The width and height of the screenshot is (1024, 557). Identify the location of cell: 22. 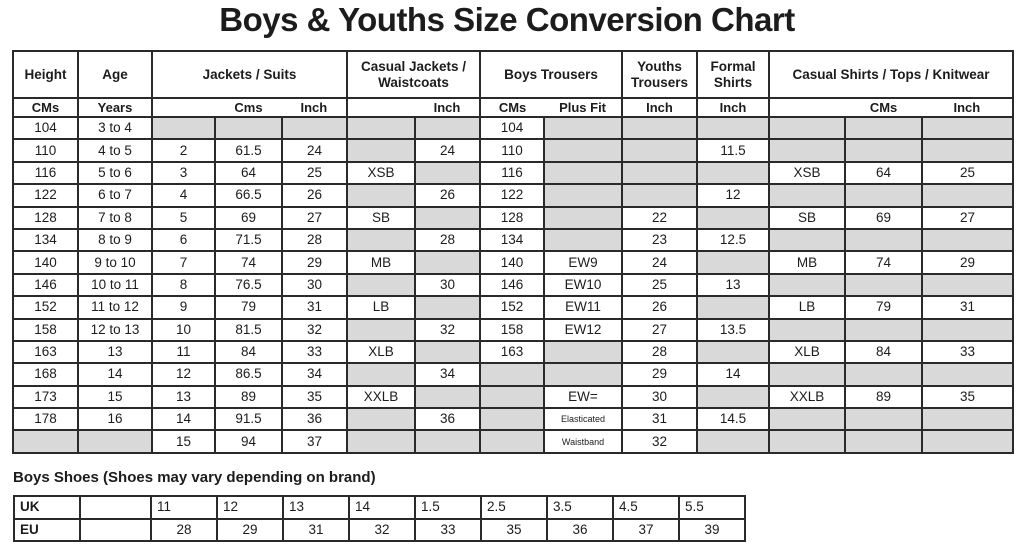
(659, 217).